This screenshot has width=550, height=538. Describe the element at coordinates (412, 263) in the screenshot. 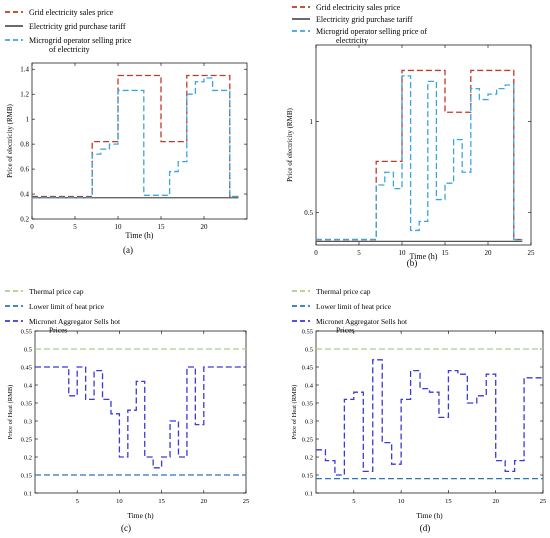

I see `panel-label: (b)` at that location.